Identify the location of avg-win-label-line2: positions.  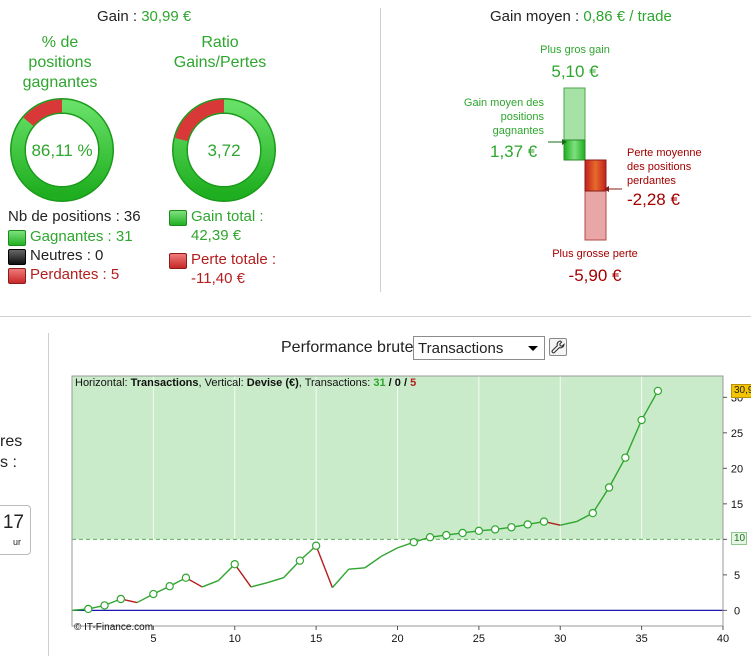
(522, 117).